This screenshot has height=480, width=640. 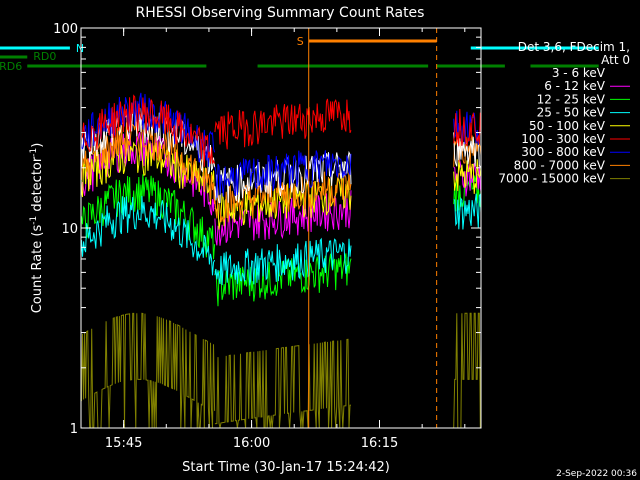 I want to click on series-line-300-800-kev, so click(x=283, y=174).